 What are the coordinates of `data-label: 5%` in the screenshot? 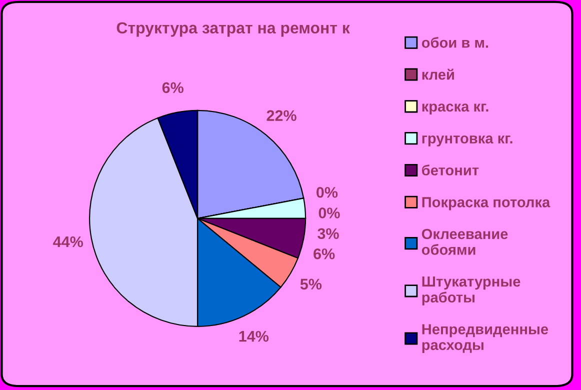 It's located at (311, 284).